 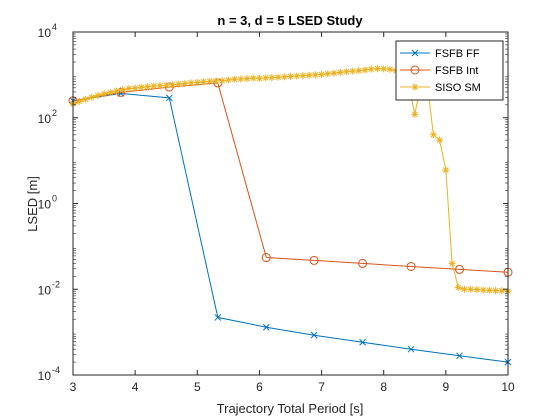 What do you see at coordinates (259, 387) in the screenshot?
I see `x-tick-label-4: 6` at bounding box center [259, 387].